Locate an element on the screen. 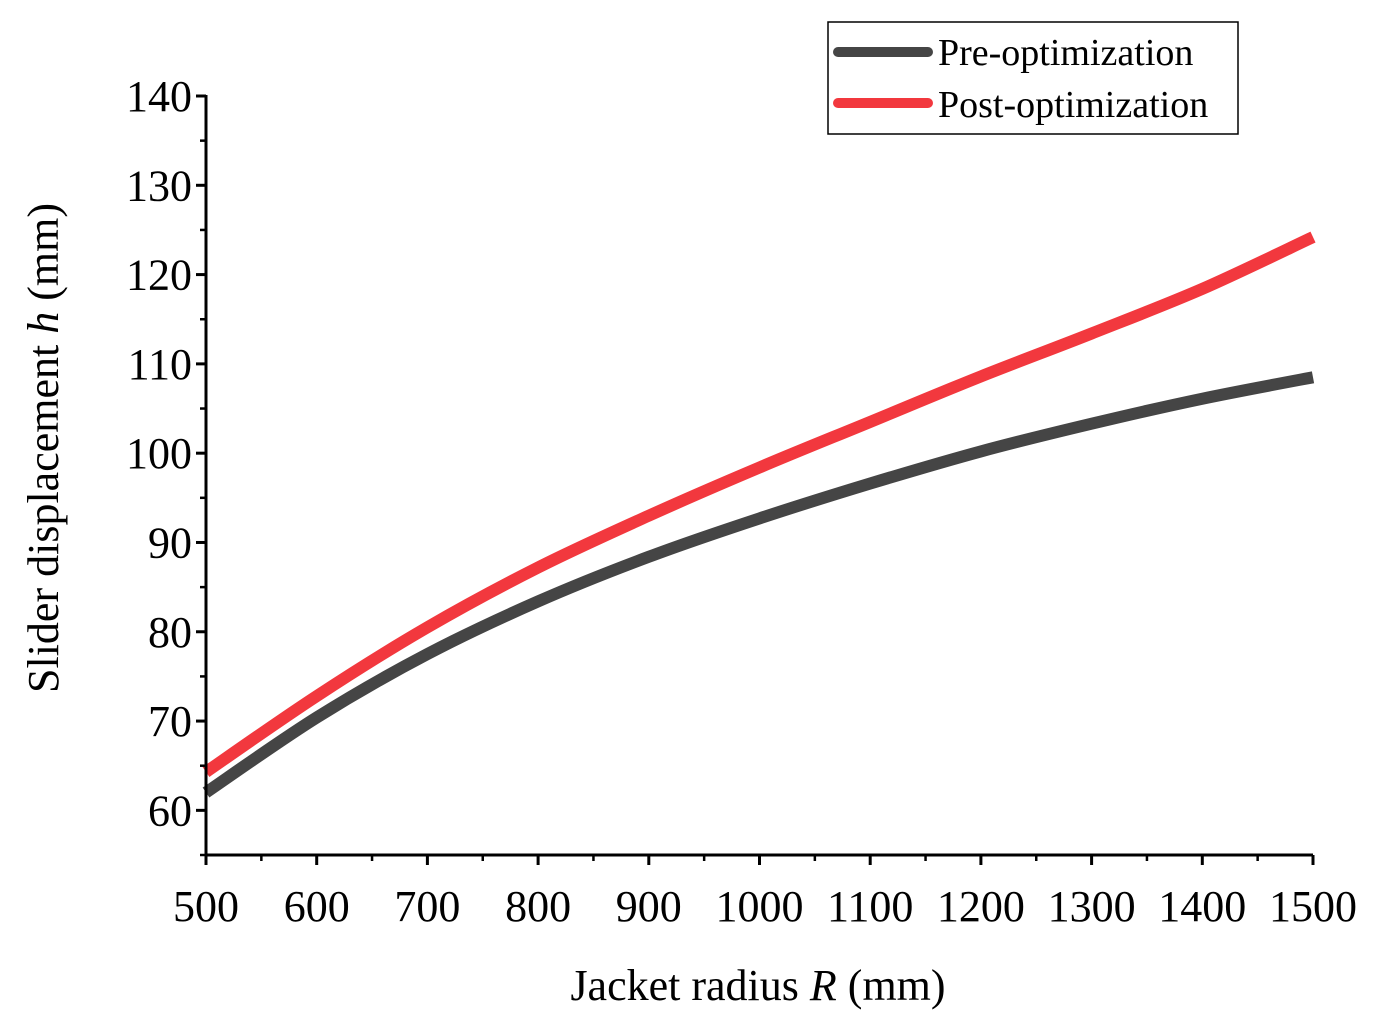 The width and height of the screenshot is (1376, 1027). y-tick-label: 110 is located at coordinates (160, 364).